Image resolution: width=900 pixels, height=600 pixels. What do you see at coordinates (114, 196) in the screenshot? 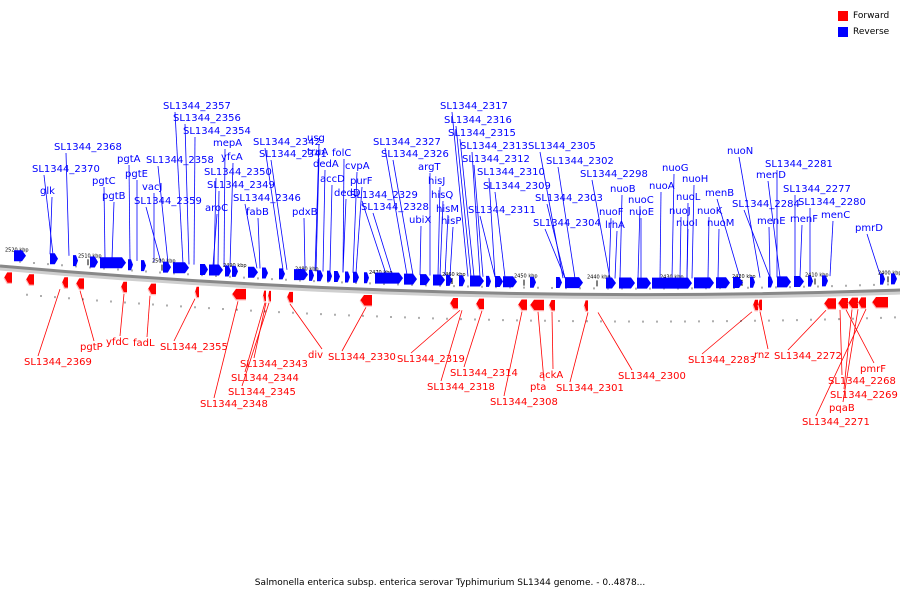
I see `reverse-label-pgtb: pgtB` at bounding box center [114, 196].